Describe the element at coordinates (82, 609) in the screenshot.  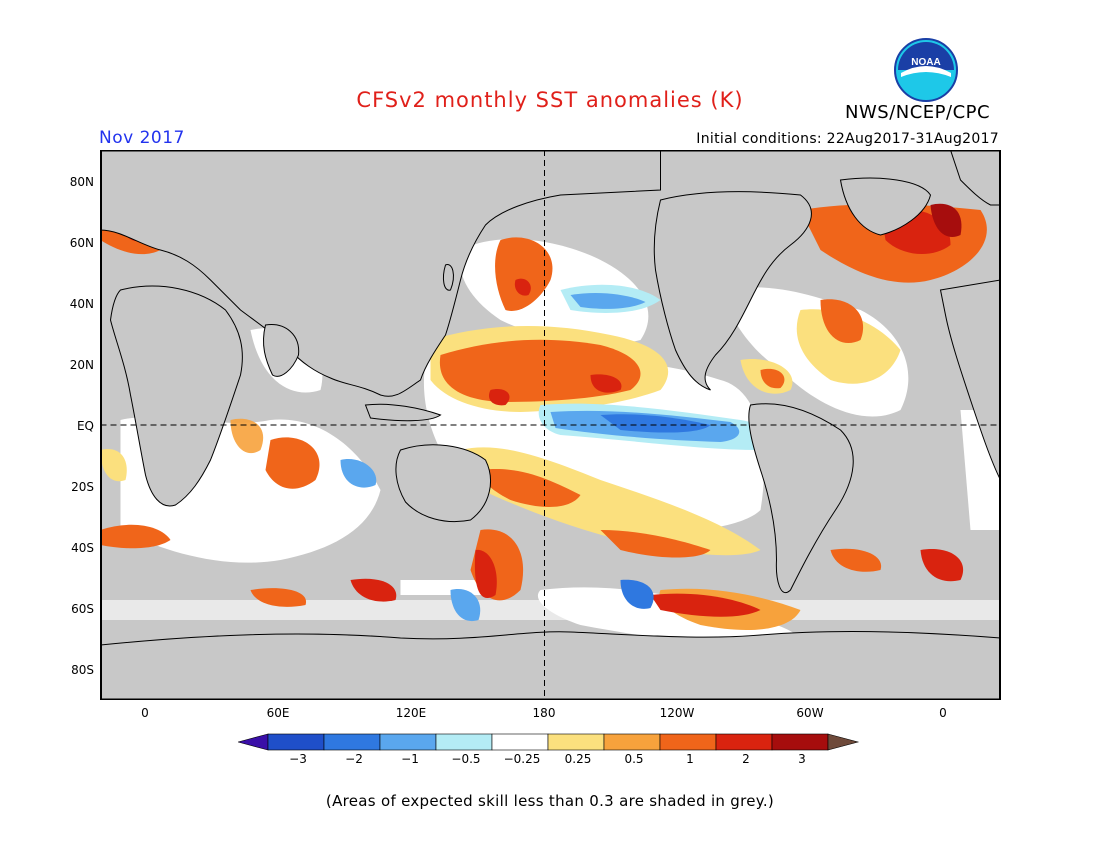
I see `lat-label: 60S` at that location.